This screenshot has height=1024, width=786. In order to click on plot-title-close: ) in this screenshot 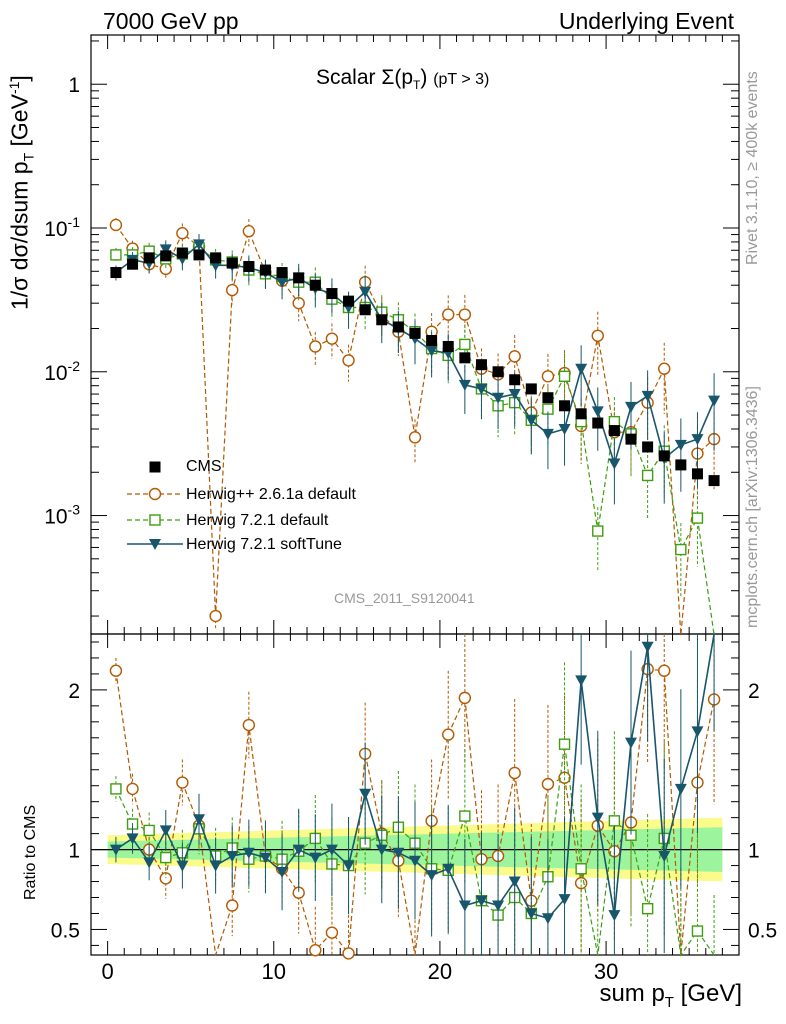, I will do `click(424, 77)`.